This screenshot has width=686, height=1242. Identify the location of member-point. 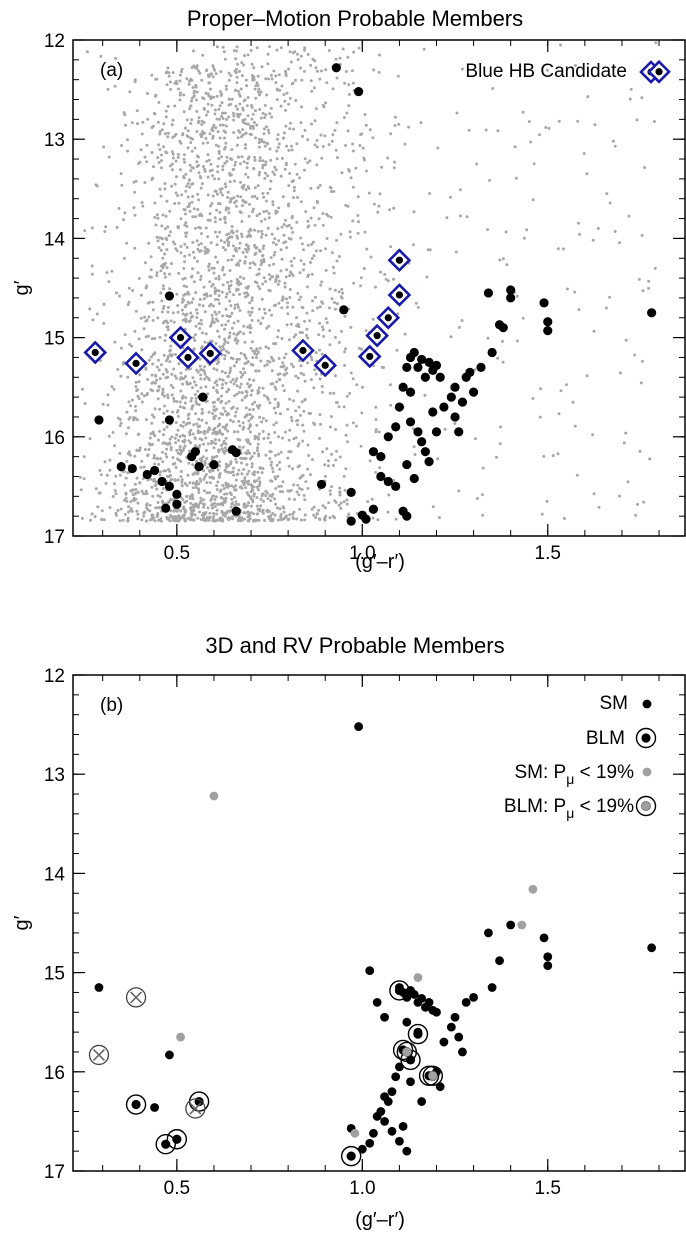
(455, 387).